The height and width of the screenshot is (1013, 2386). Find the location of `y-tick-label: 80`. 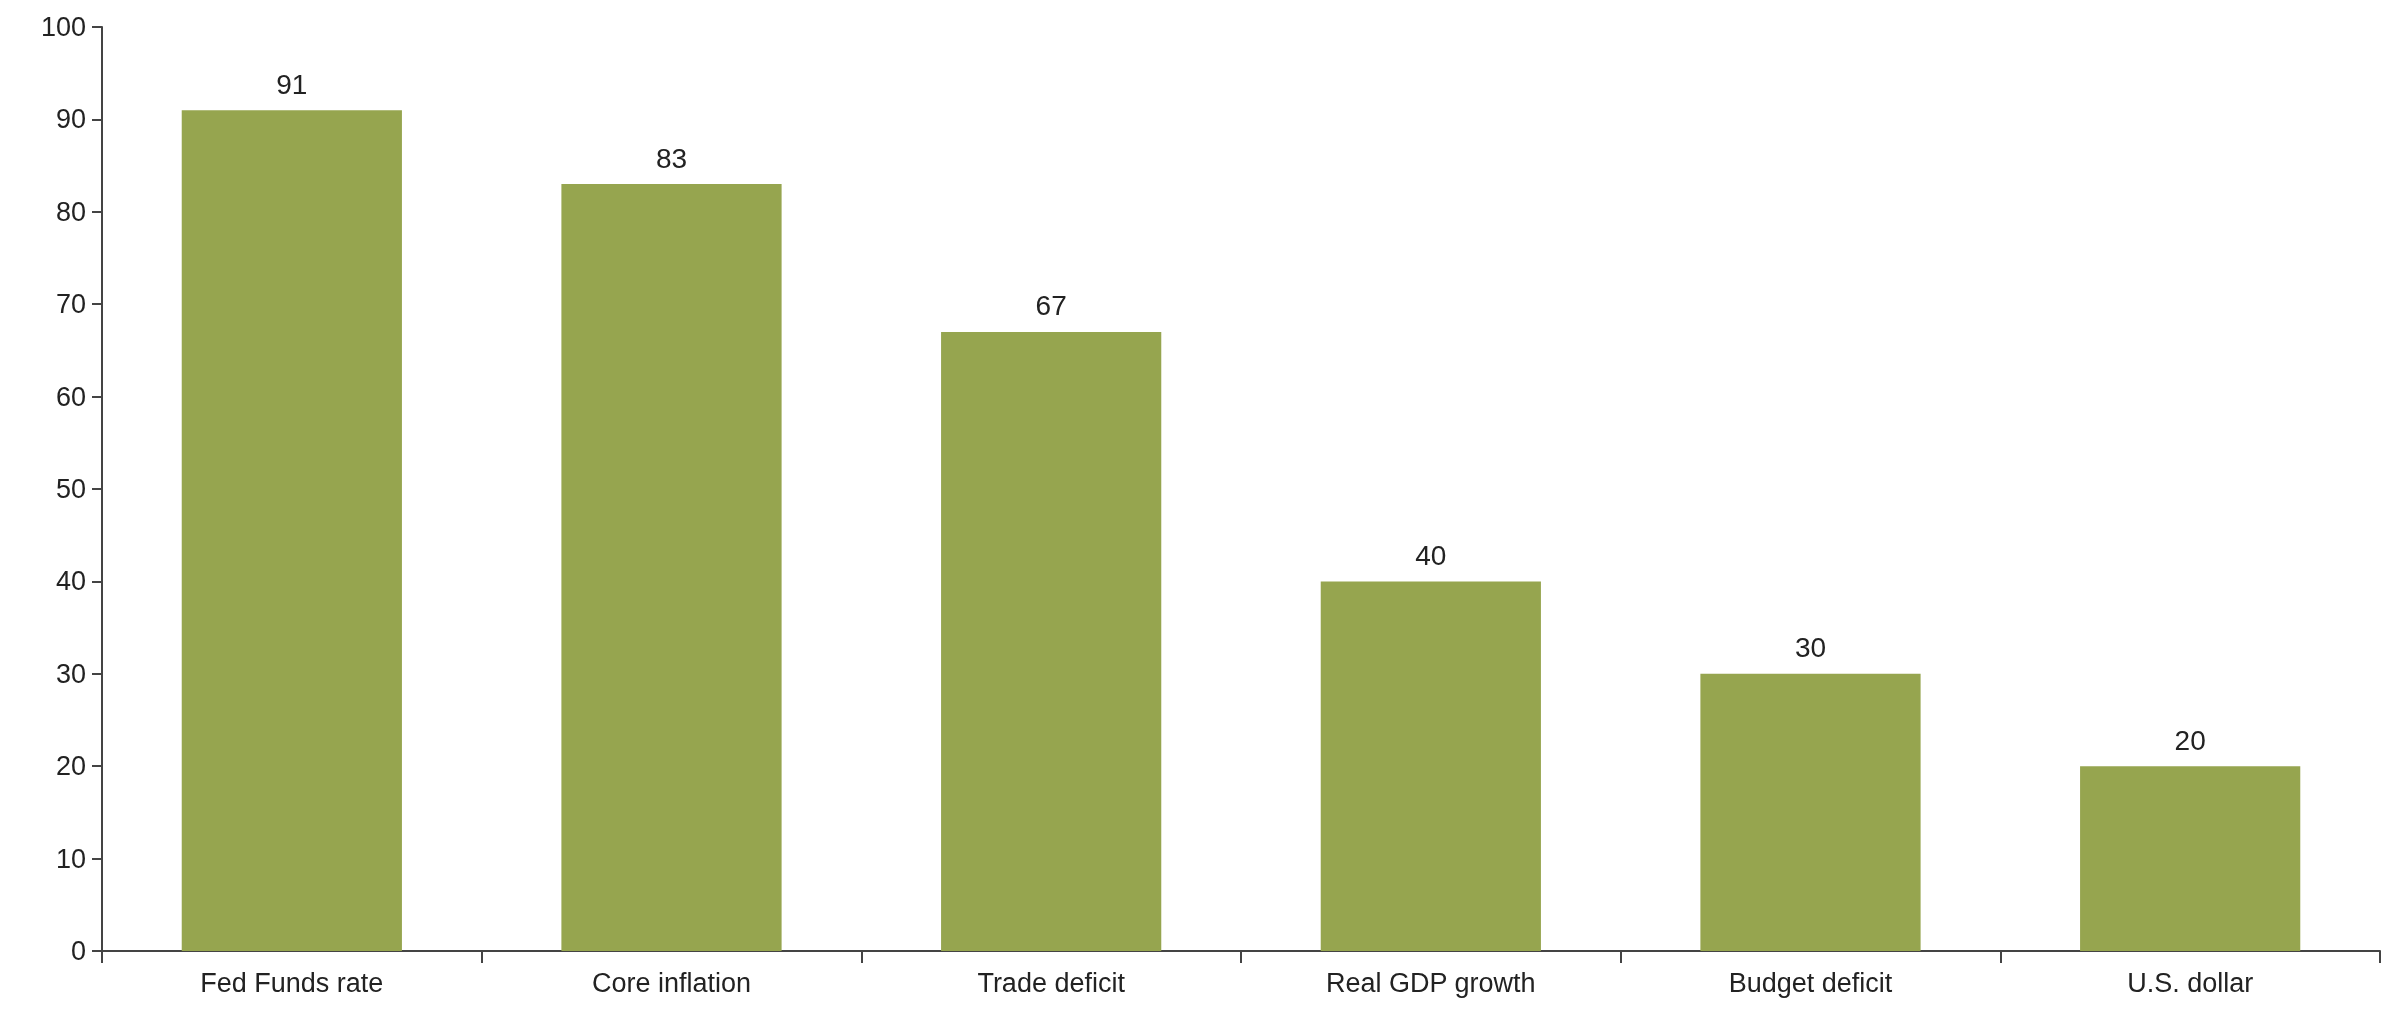

y-tick-label: 80 is located at coordinates (70, 211).